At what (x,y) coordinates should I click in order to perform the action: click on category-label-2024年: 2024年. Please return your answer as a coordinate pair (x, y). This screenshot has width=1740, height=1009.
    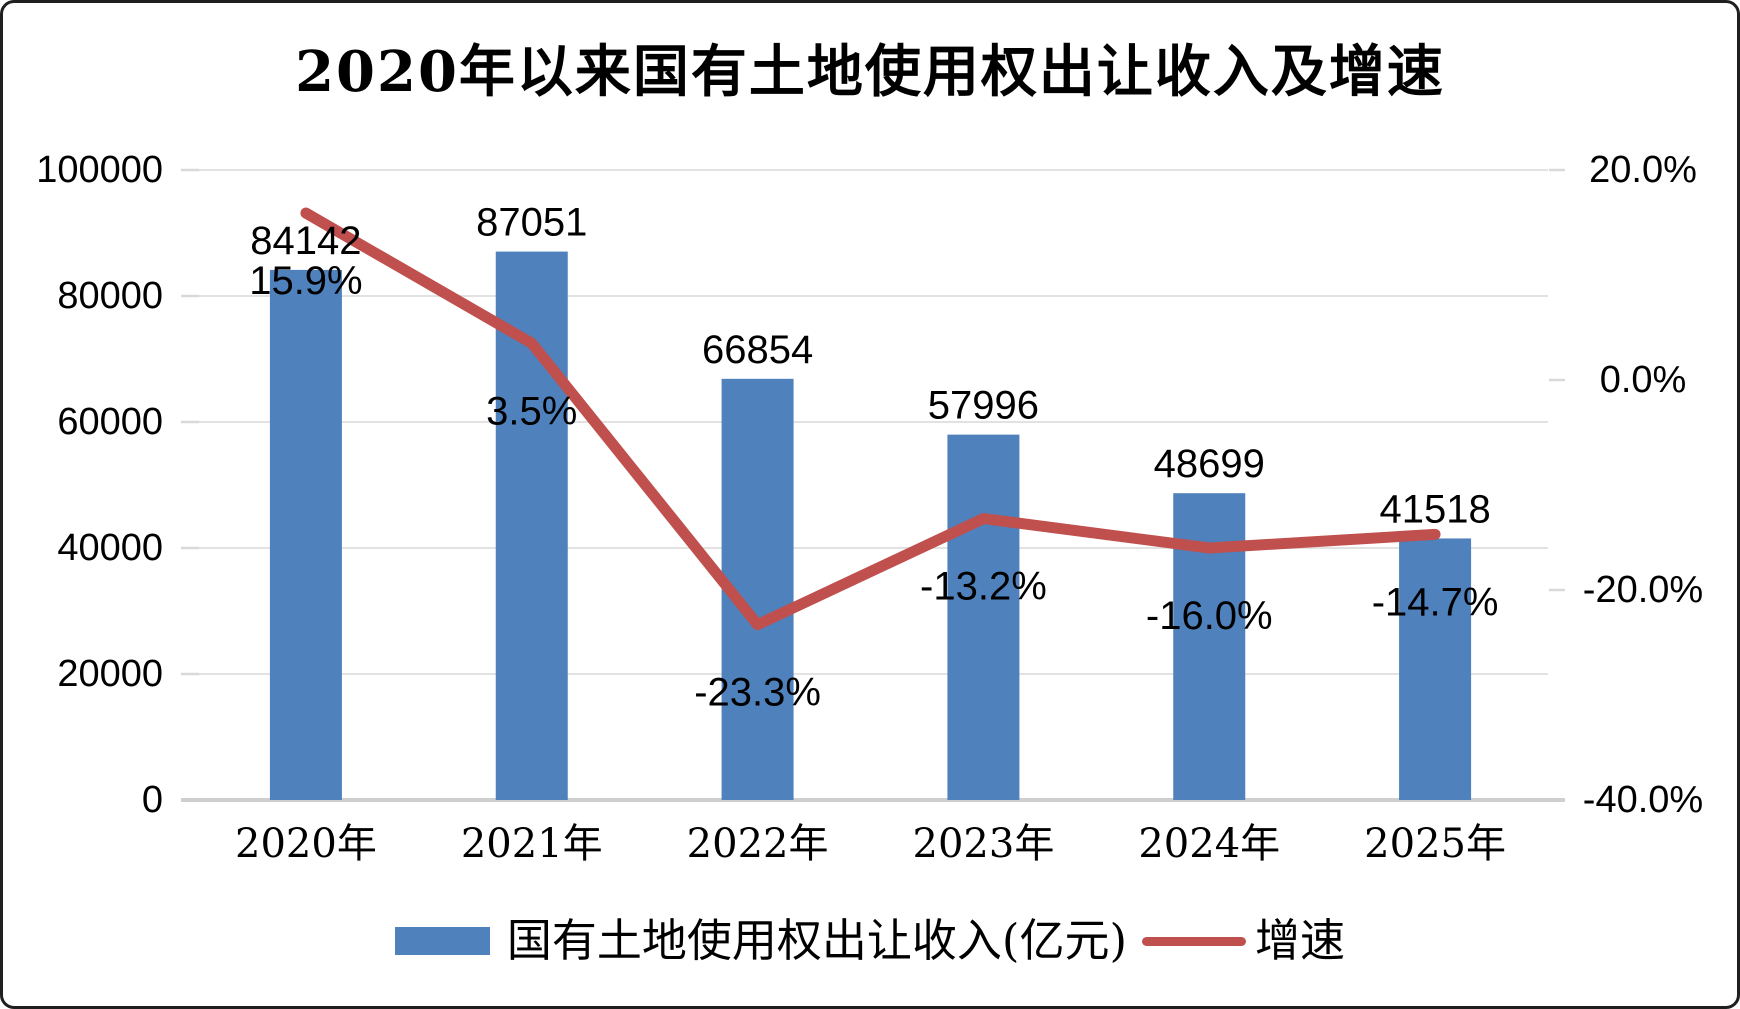
    Looking at the image, I should click on (1209, 844).